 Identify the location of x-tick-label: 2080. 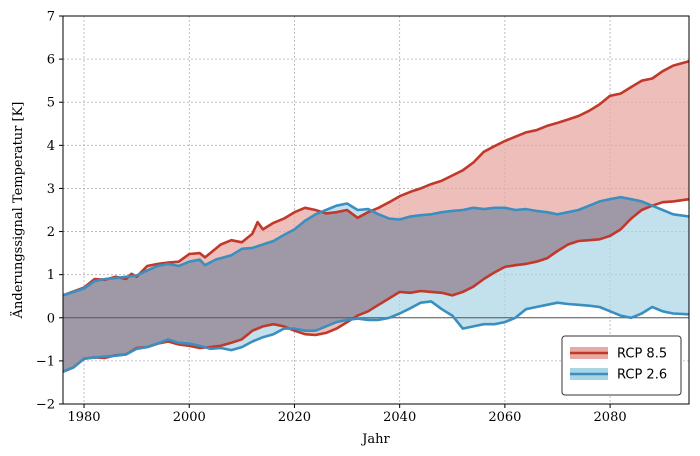
(610, 417).